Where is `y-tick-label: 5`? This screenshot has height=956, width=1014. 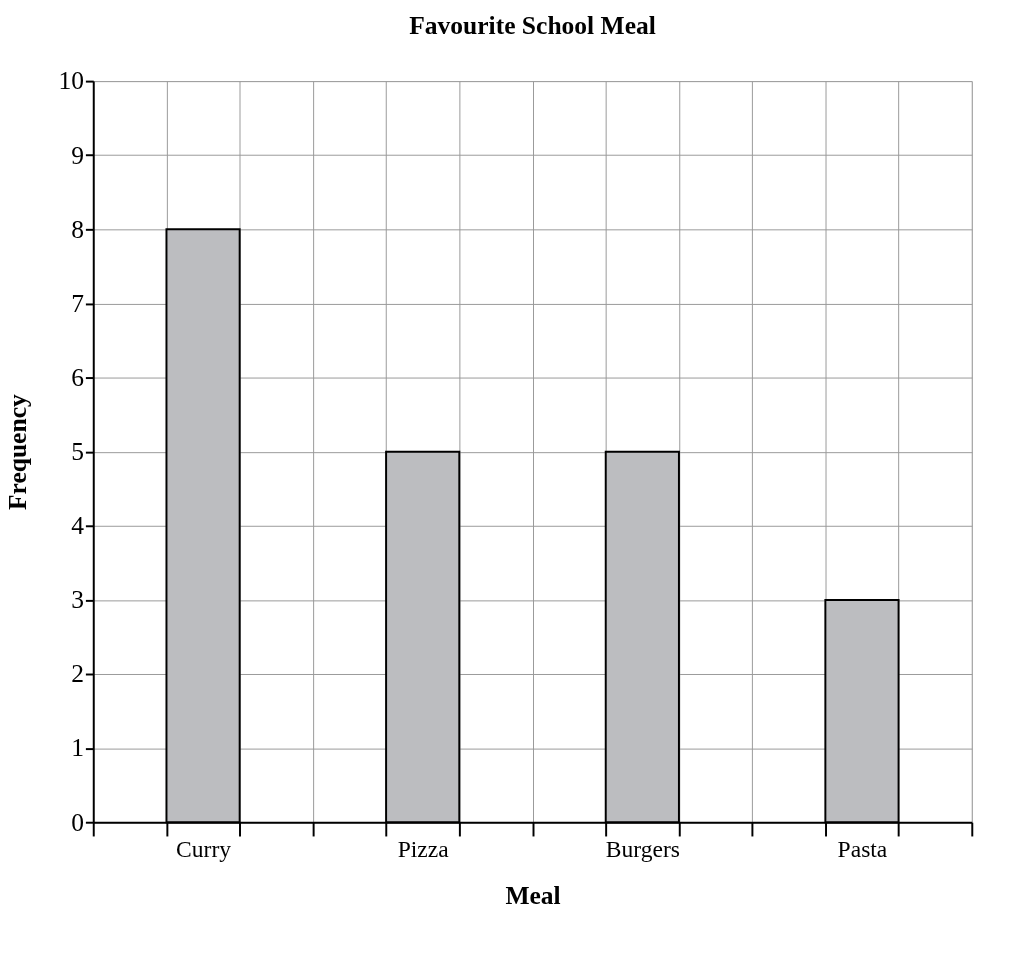
y-tick-label: 5 is located at coordinates (77, 452).